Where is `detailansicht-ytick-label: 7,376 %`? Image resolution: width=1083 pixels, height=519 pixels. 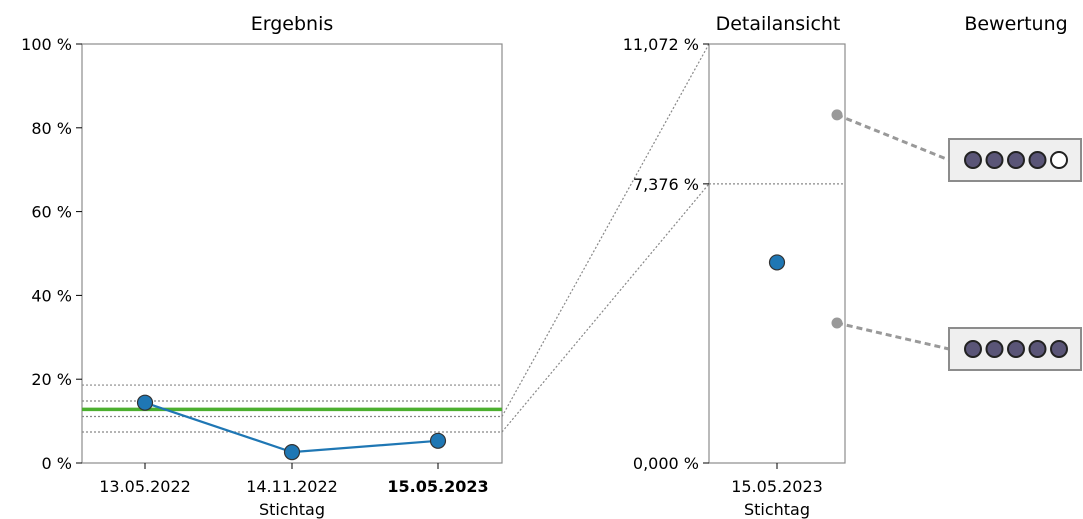
detailansicht-ytick-label: 7,376 % is located at coordinates (666, 184).